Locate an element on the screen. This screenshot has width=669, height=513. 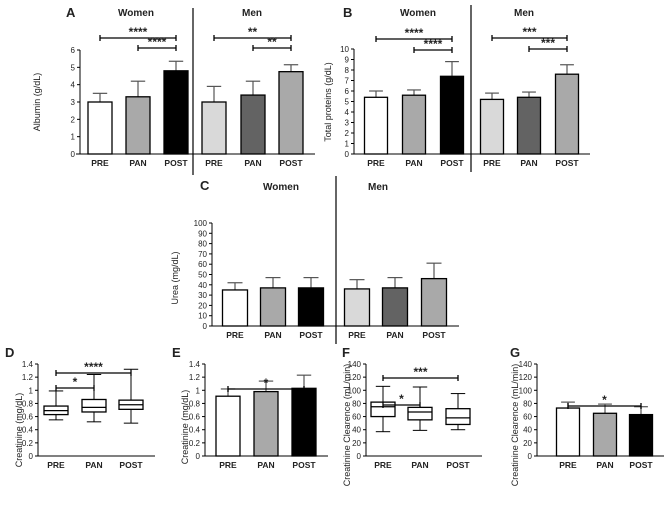
y-axis-label: Albumin (g/dL) is located at coordinates (37, 102).